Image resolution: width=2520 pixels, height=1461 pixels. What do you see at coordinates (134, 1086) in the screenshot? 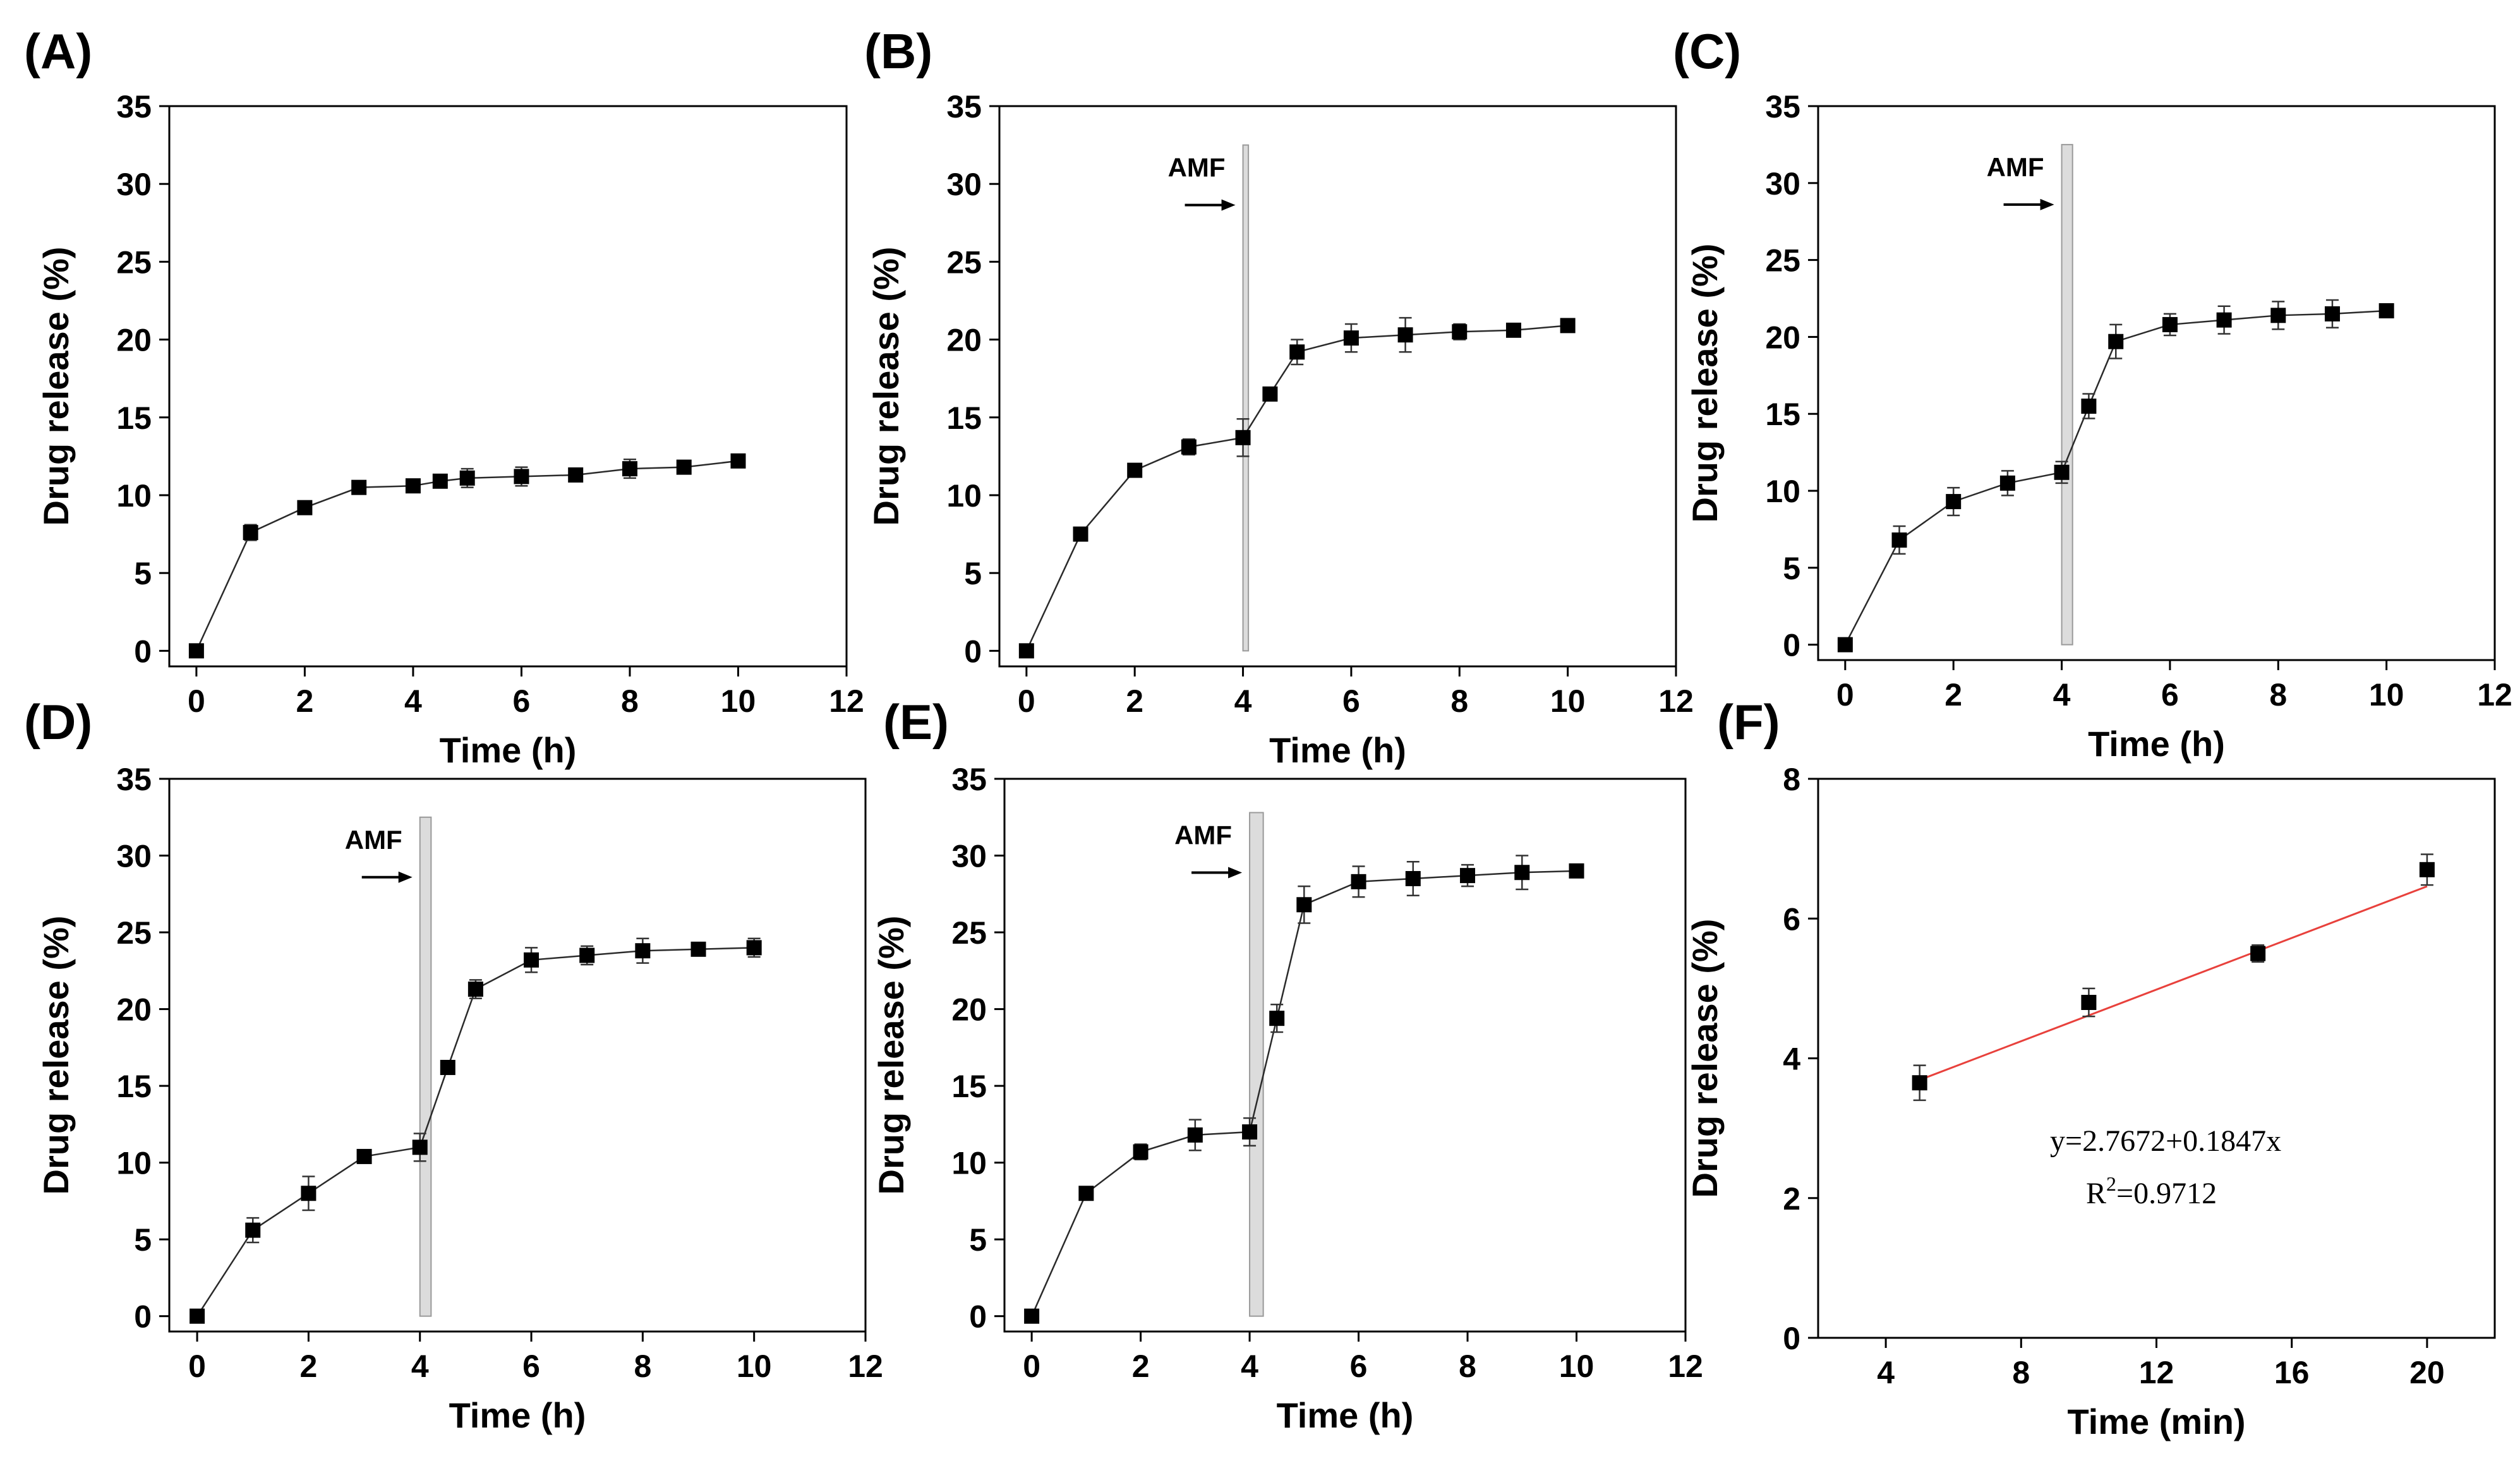
I see `y-tick-label: 15` at bounding box center [134, 1086].